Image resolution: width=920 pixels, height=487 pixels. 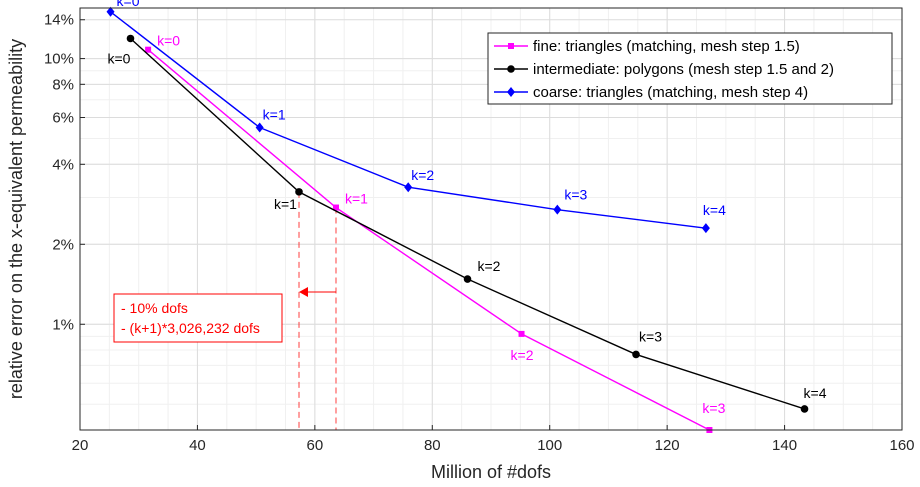 I want to click on annotation-text: - (k+1)*3,026,232 dofs, so click(x=190, y=328).